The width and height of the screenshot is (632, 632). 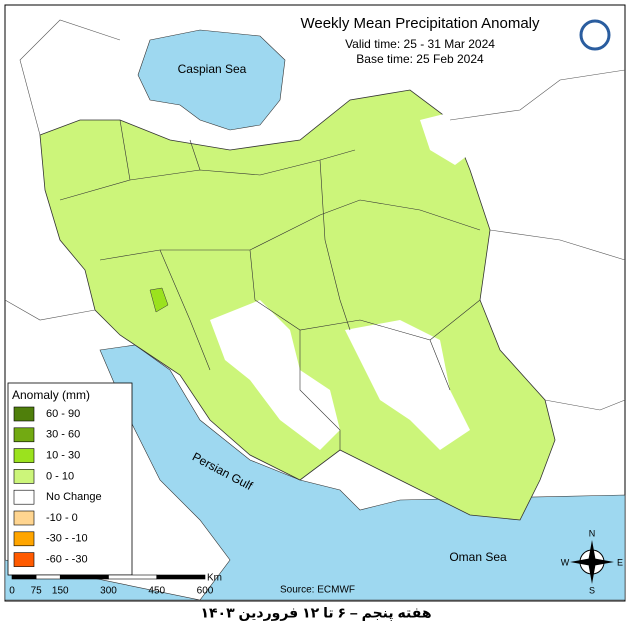 I want to click on source: Source: ECMWF, so click(x=317, y=590).